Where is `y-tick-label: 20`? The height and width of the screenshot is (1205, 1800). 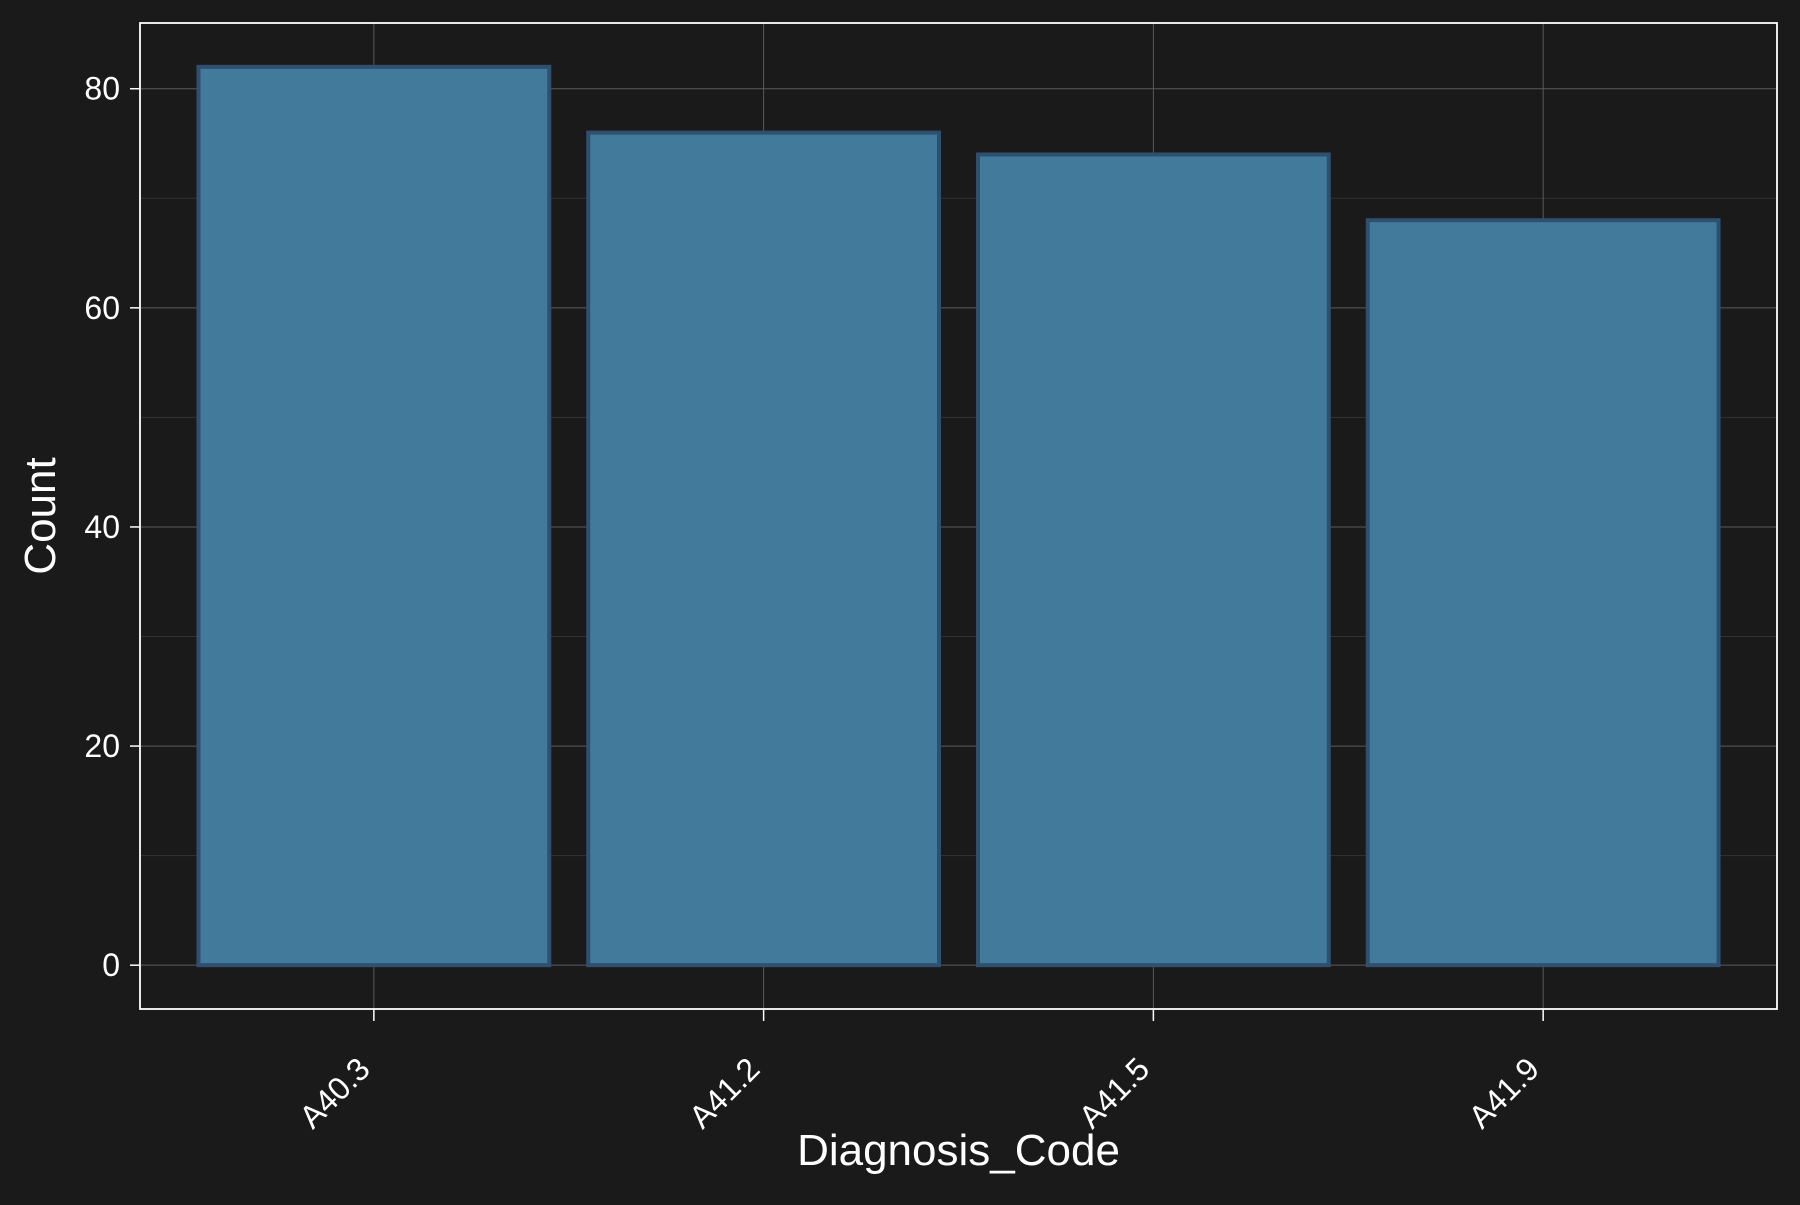
y-tick-label: 20 is located at coordinates (102, 746).